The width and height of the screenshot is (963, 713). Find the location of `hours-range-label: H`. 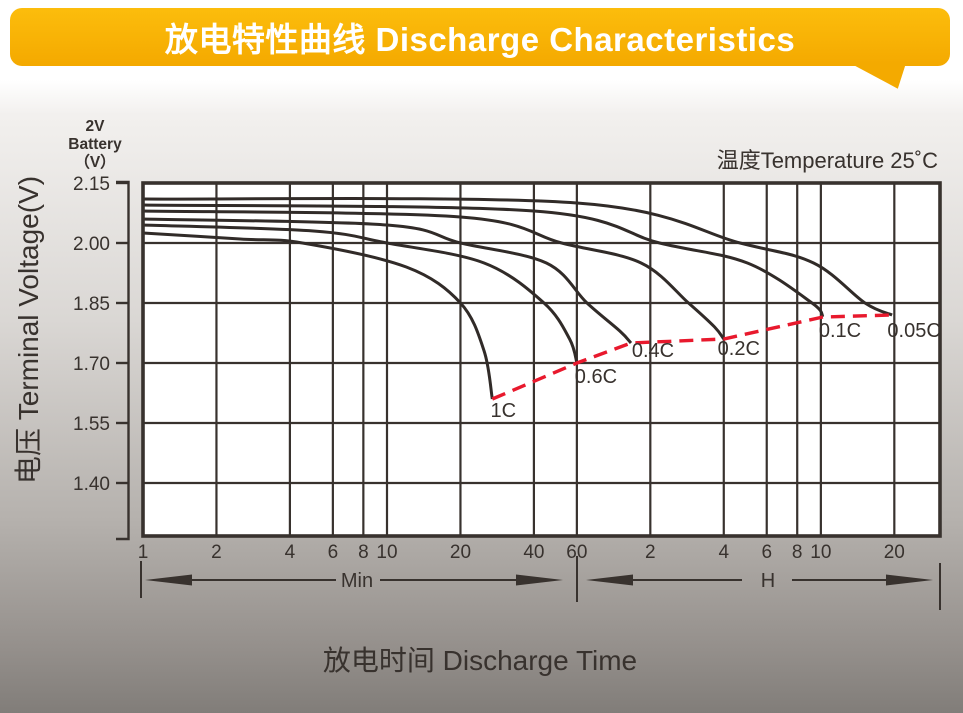

hours-range-label: H is located at coordinates (768, 581).